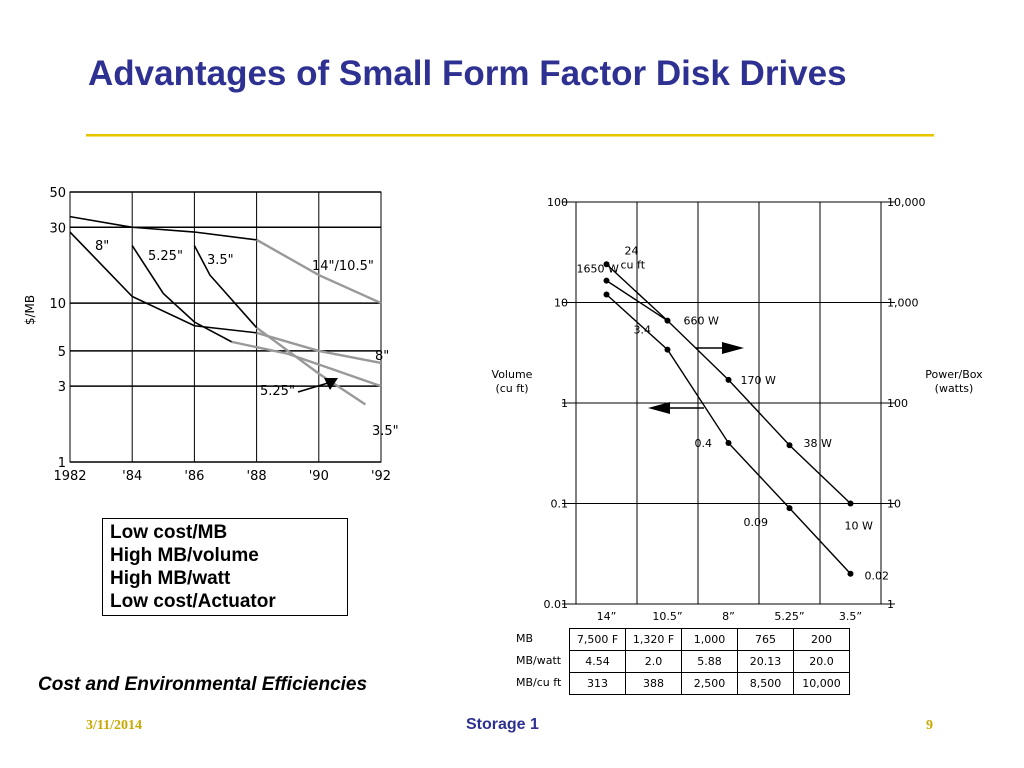 The image size is (1024, 768). What do you see at coordinates (62, 387) in the screenshot?
I see `y-tick-label: 3` at bounding box center [62, 387].